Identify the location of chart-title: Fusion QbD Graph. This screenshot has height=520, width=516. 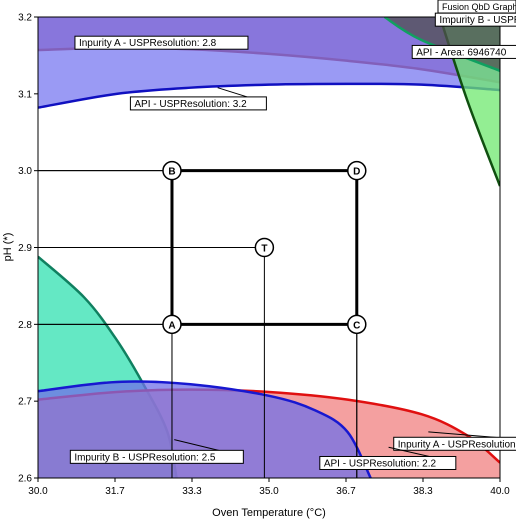
(479, 7).